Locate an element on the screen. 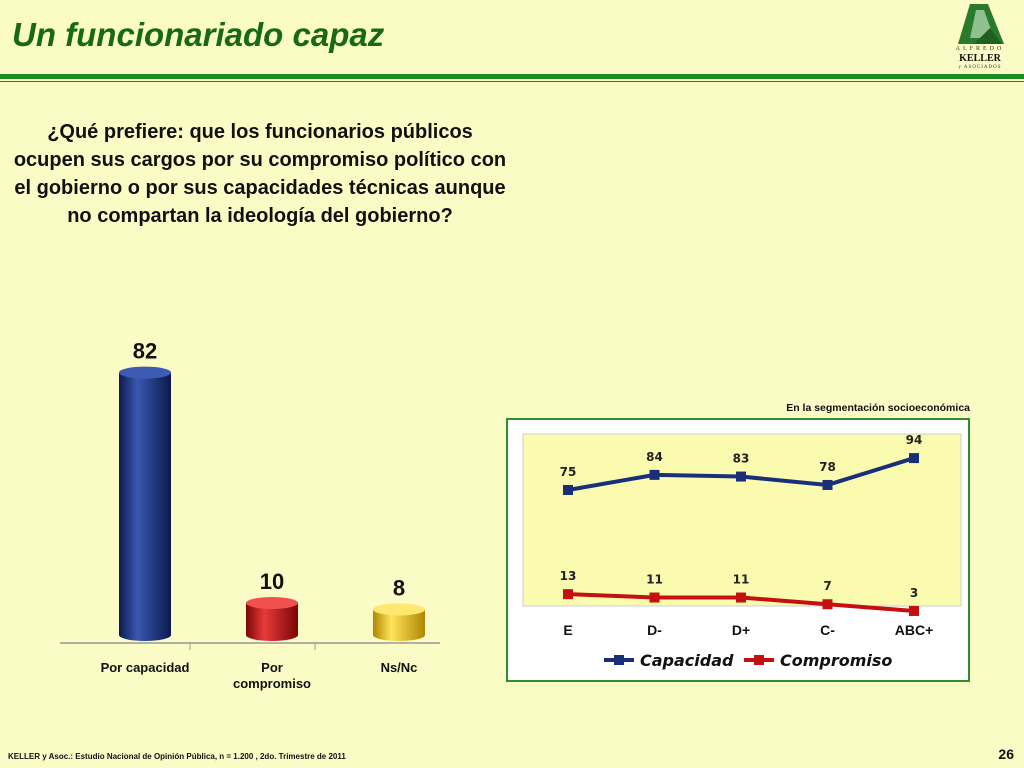 This screenshot has height=768, width=1024. bar-category-label-1: Por is located at coordinates (272, 667).